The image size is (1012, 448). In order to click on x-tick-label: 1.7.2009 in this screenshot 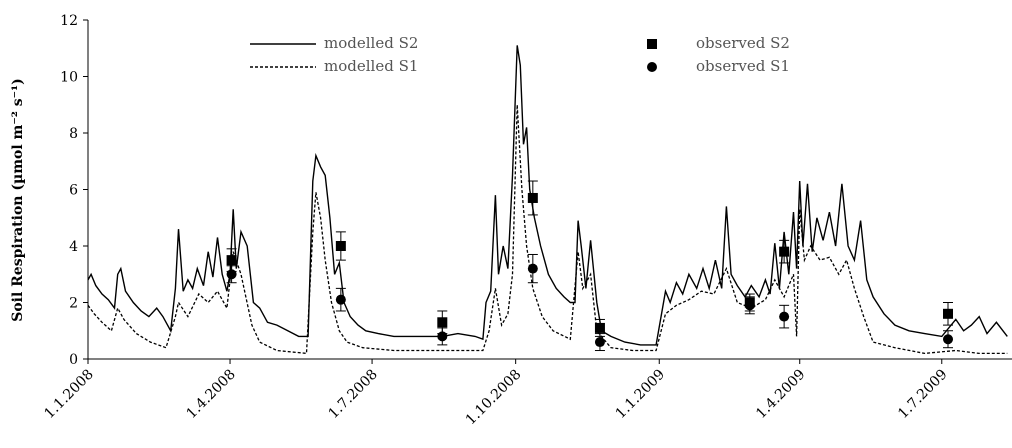, I will do `click(922, 394)`.